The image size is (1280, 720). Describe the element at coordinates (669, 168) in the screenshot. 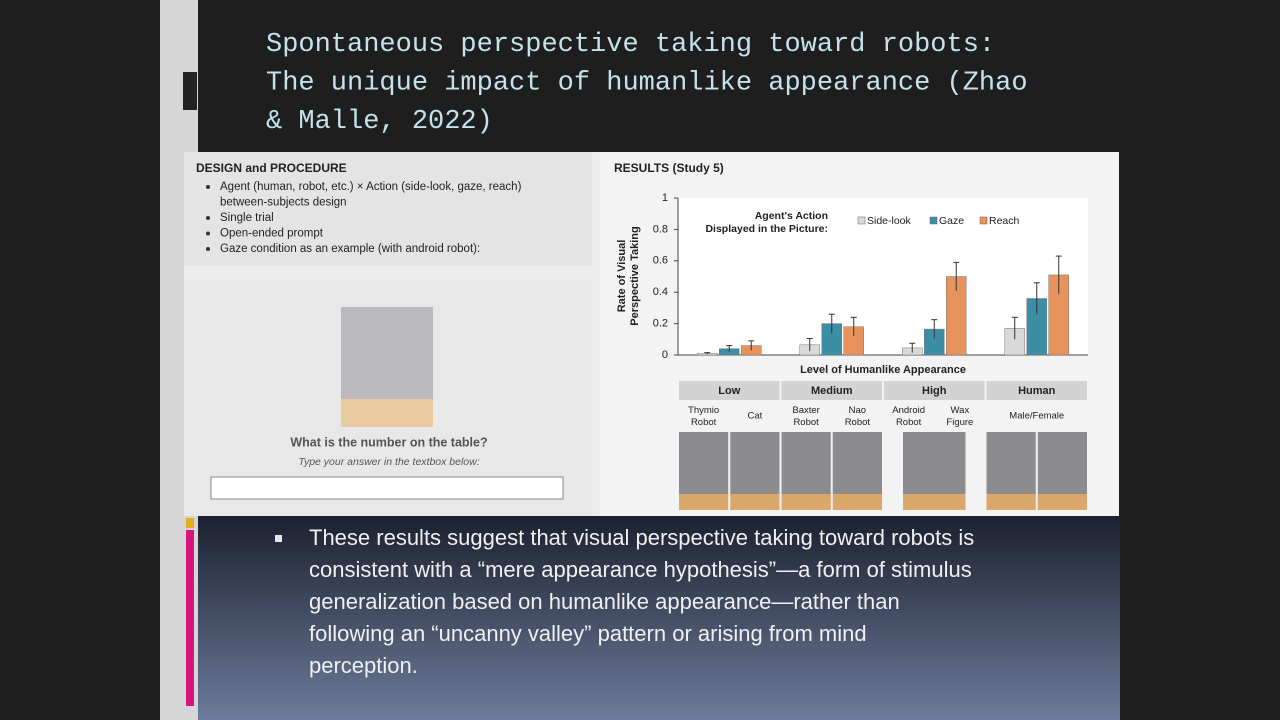

I see `results-heading: RESULTS (Study 5)` at that location.